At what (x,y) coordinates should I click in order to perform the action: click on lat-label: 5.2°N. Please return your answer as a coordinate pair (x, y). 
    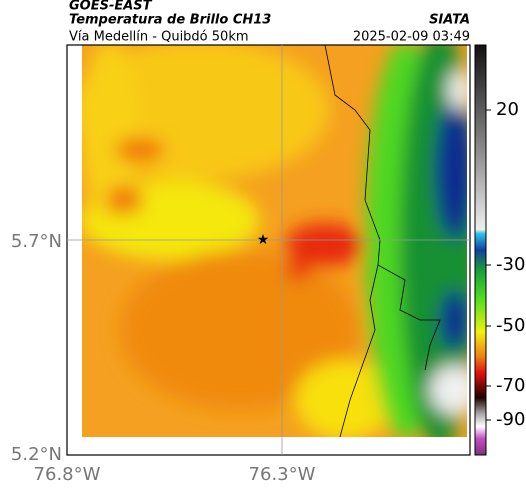
    Looking at the image, I should click on (36, 454).